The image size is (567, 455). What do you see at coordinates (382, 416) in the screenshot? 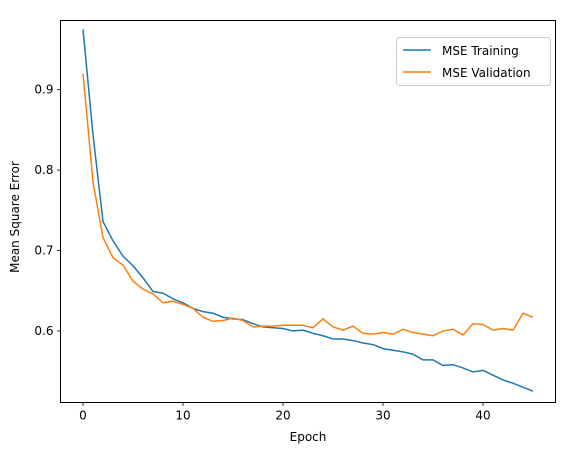
I see `x-tick-label: 30` at bounding box center [382, 416].